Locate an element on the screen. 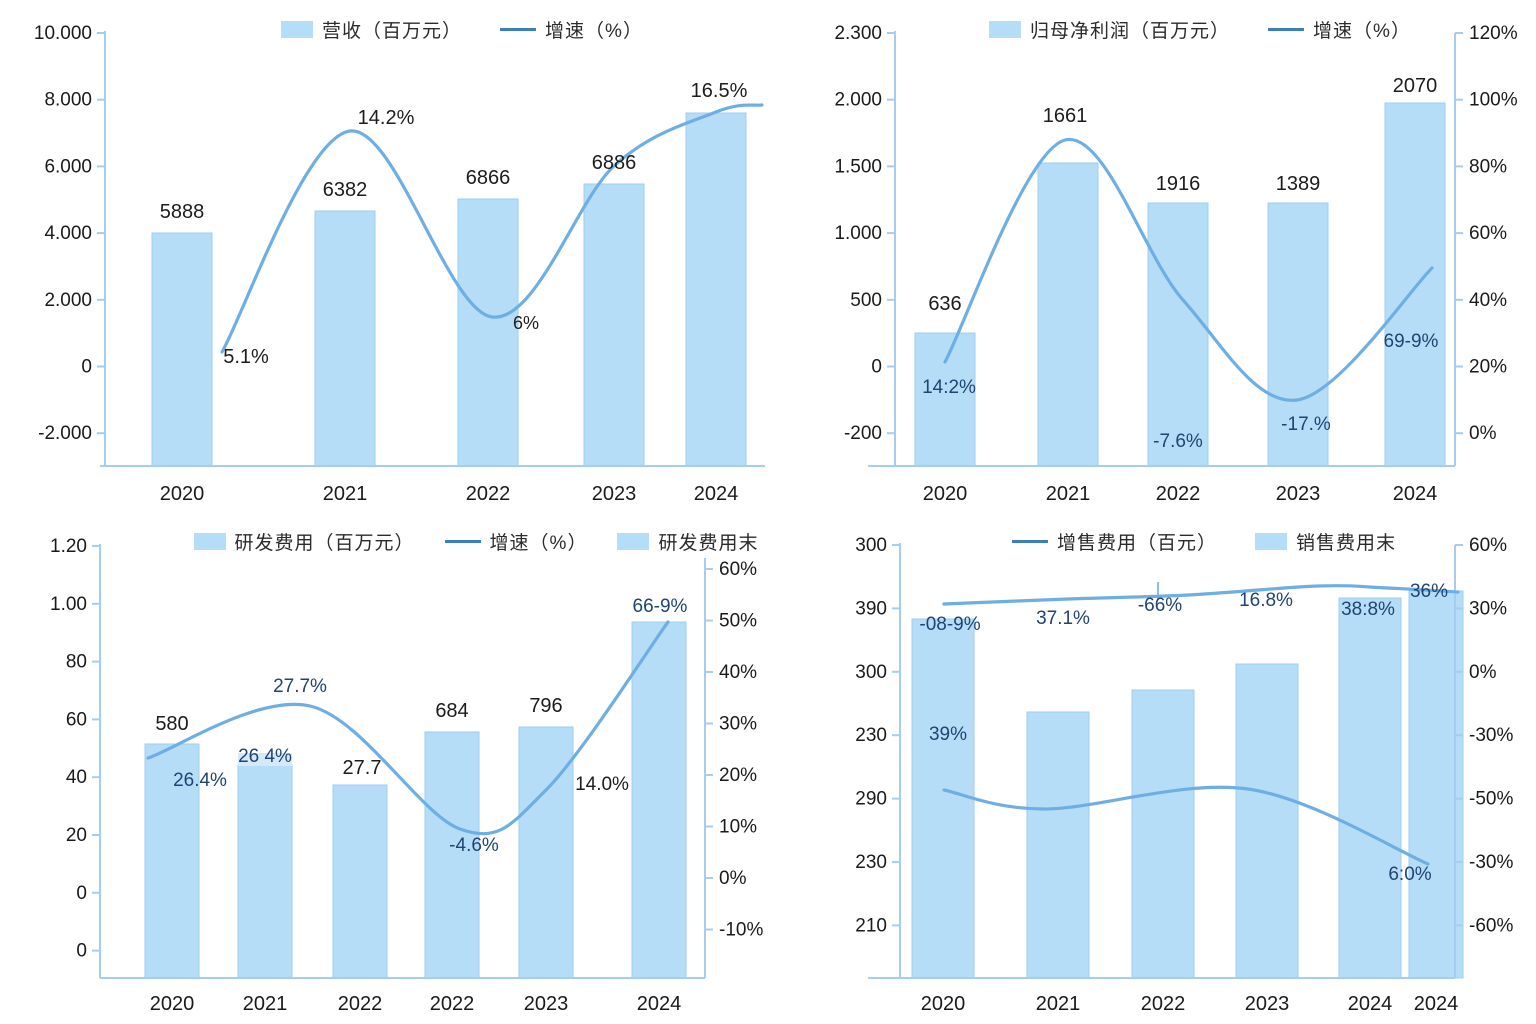 This screenshot has height=1024, width=1536. bar-value-label: 6382 is located at coordinates (345, 190).